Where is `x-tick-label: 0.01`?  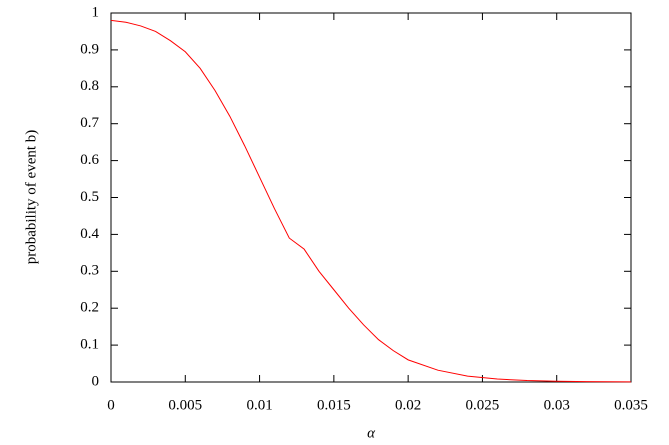 x-tick-label: 0.01 is located at coordinates (259, 405).